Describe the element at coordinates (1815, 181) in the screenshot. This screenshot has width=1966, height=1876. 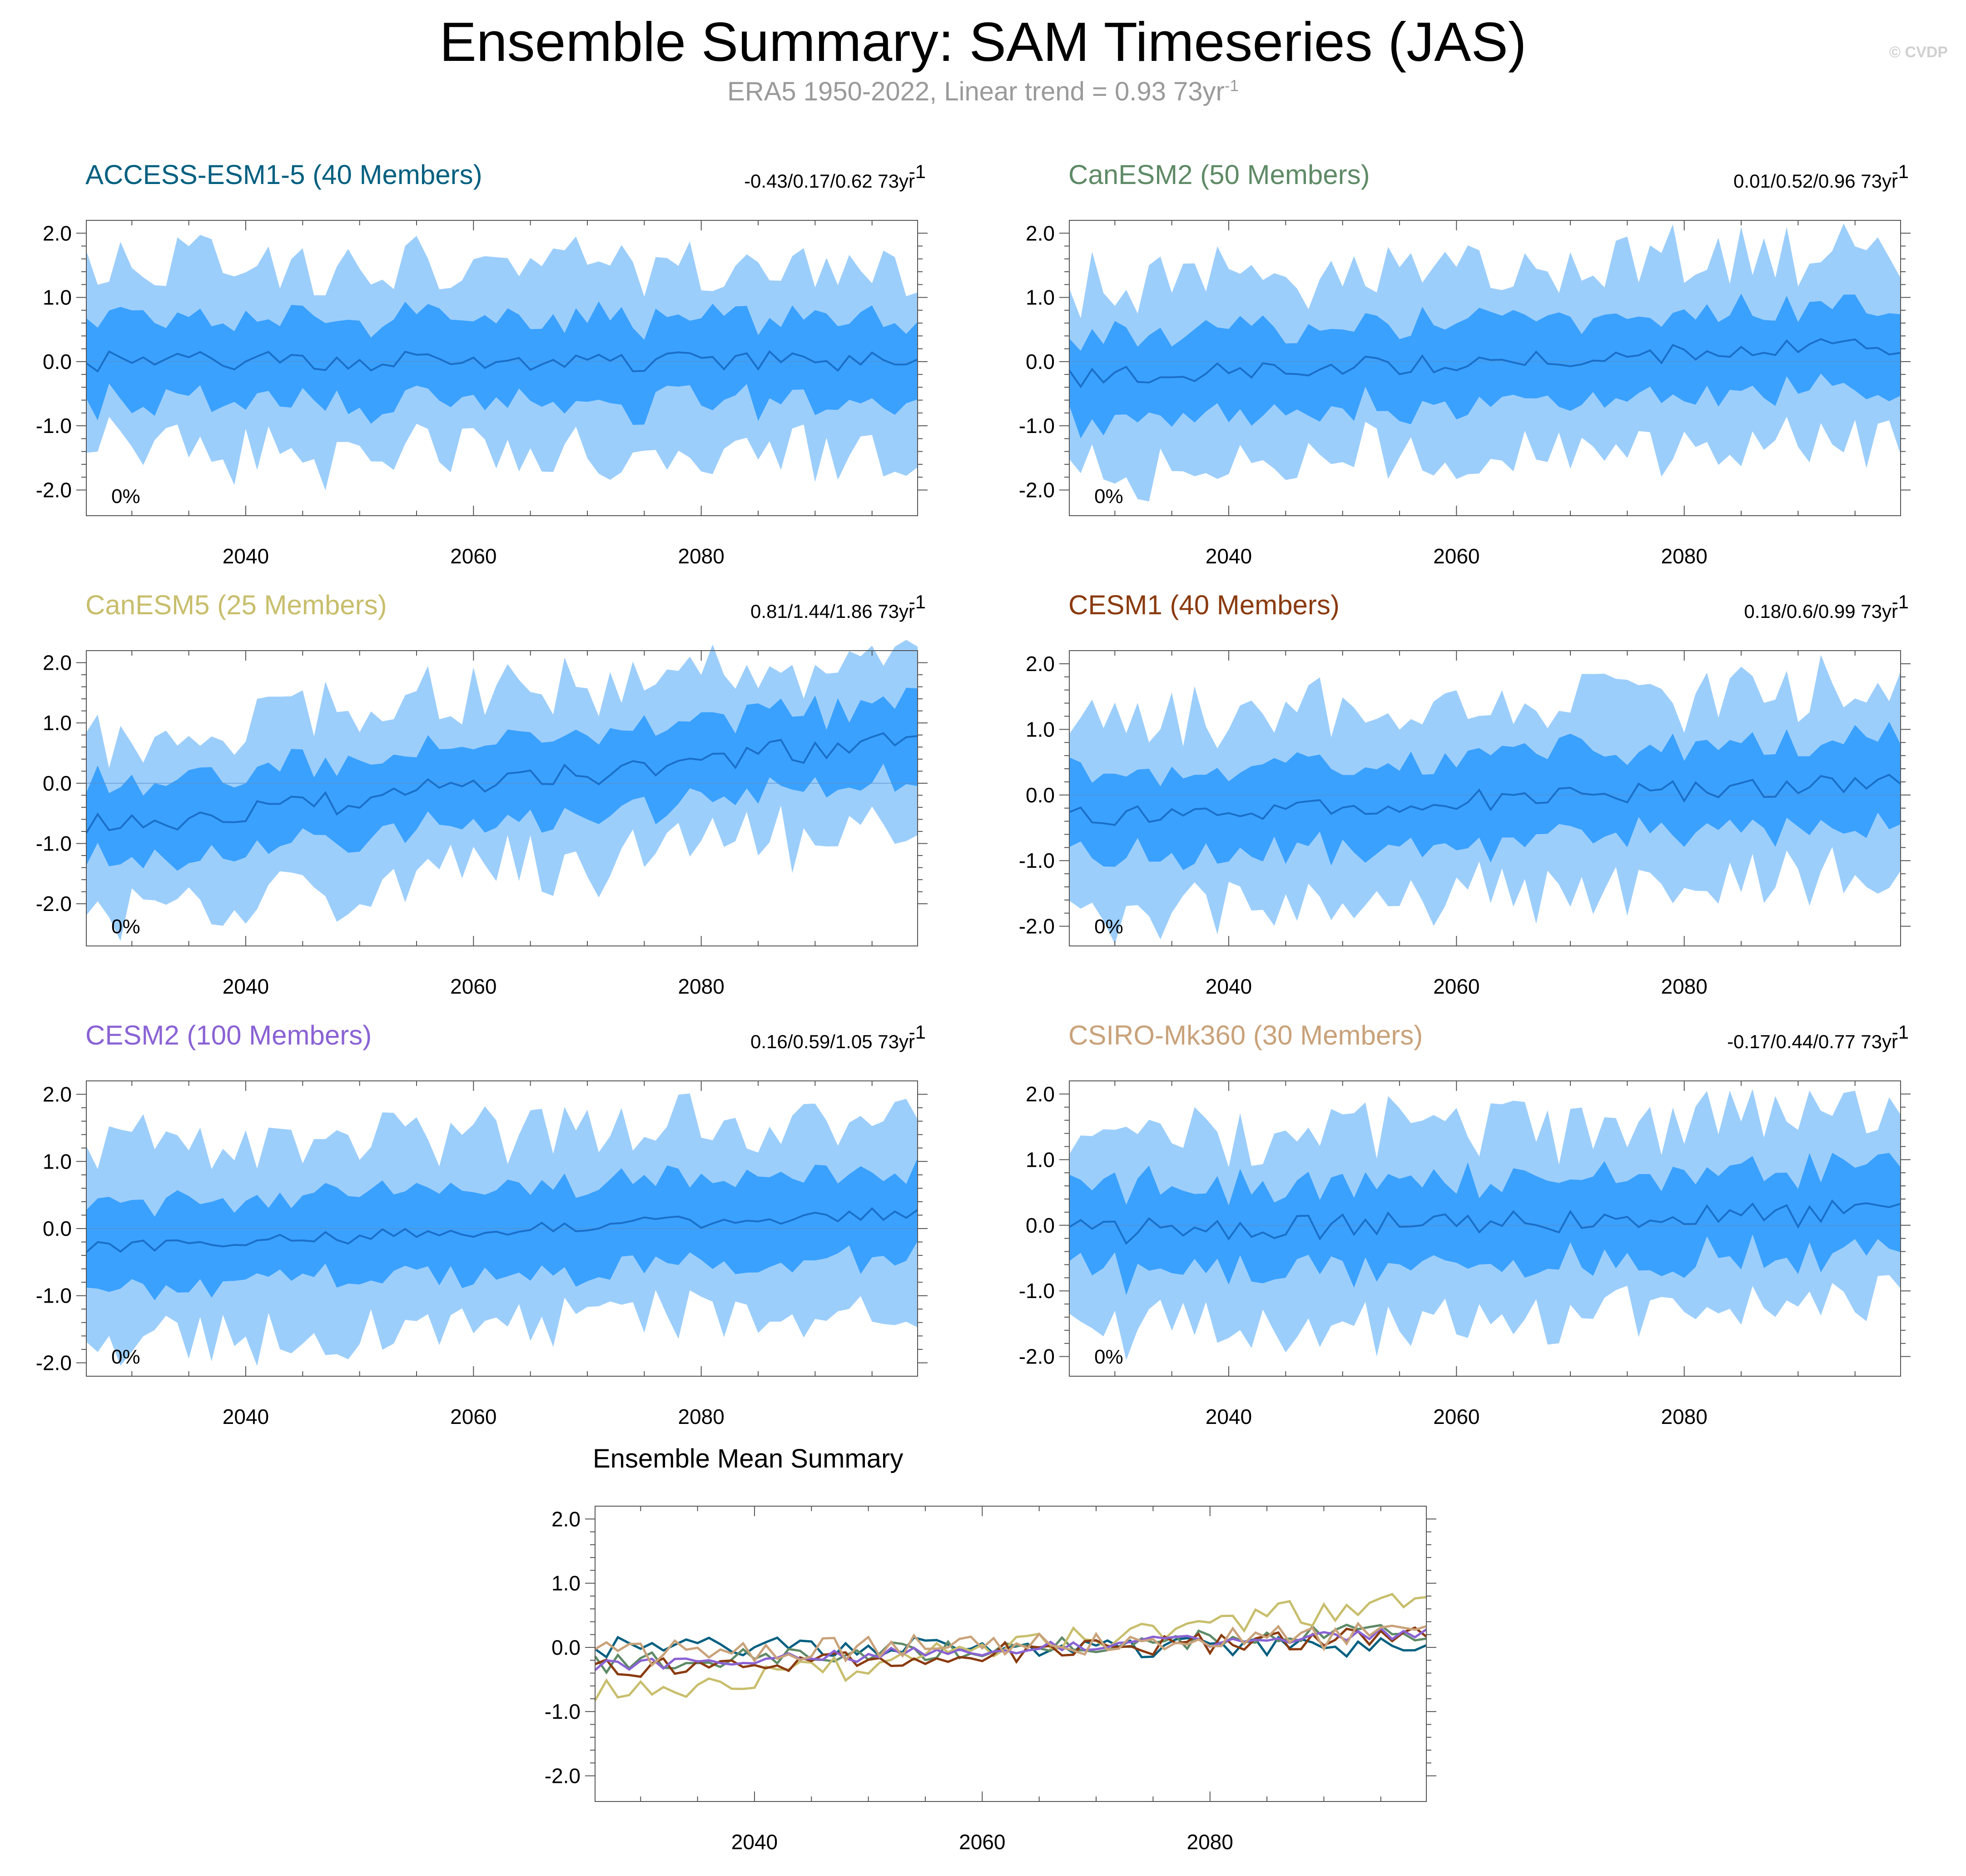
I see `trend-stats: 0.01/0.52/0.96 73yr` at that location.